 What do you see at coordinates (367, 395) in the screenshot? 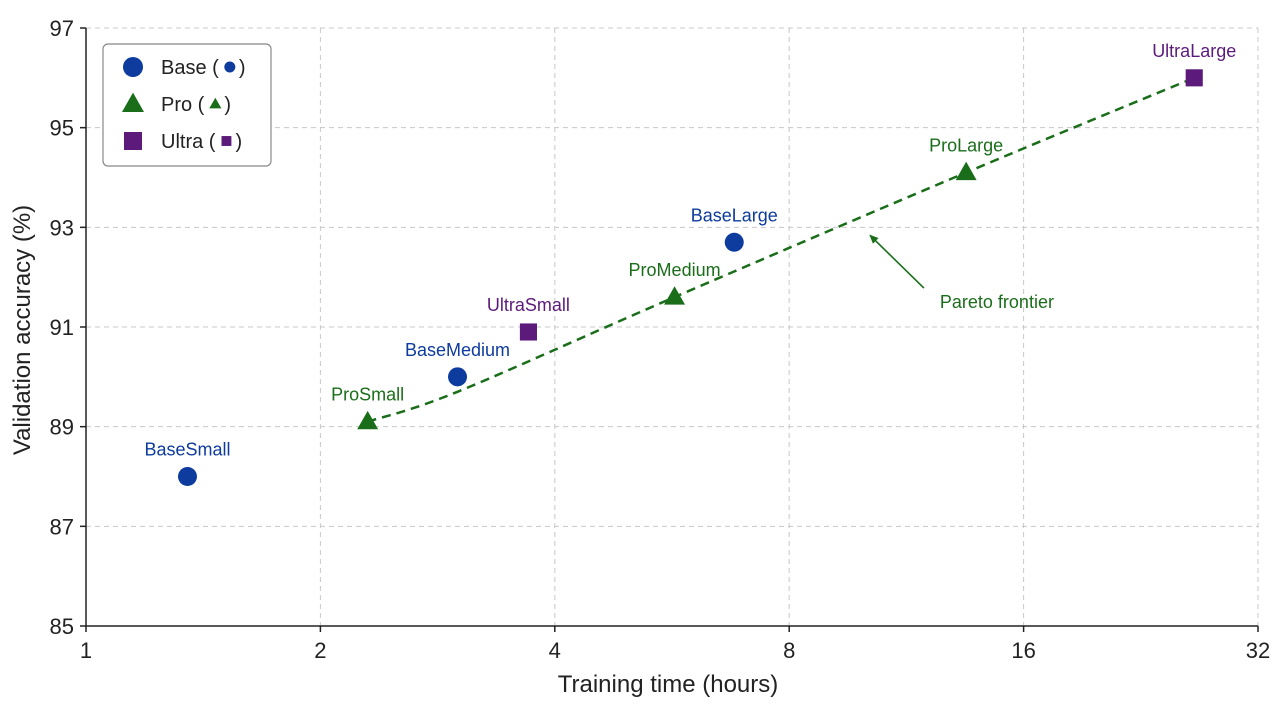
I see `point-label: ProSmall` at bounding box center [367, 395].